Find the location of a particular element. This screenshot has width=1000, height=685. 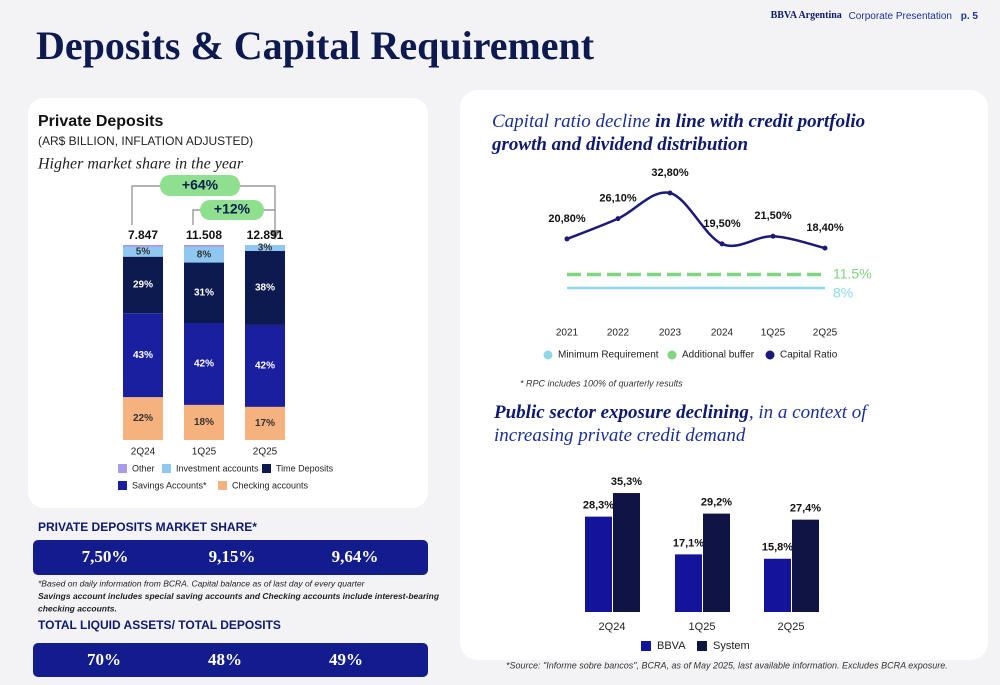

data-label: 11.5% is located at coordinates (852, 273).